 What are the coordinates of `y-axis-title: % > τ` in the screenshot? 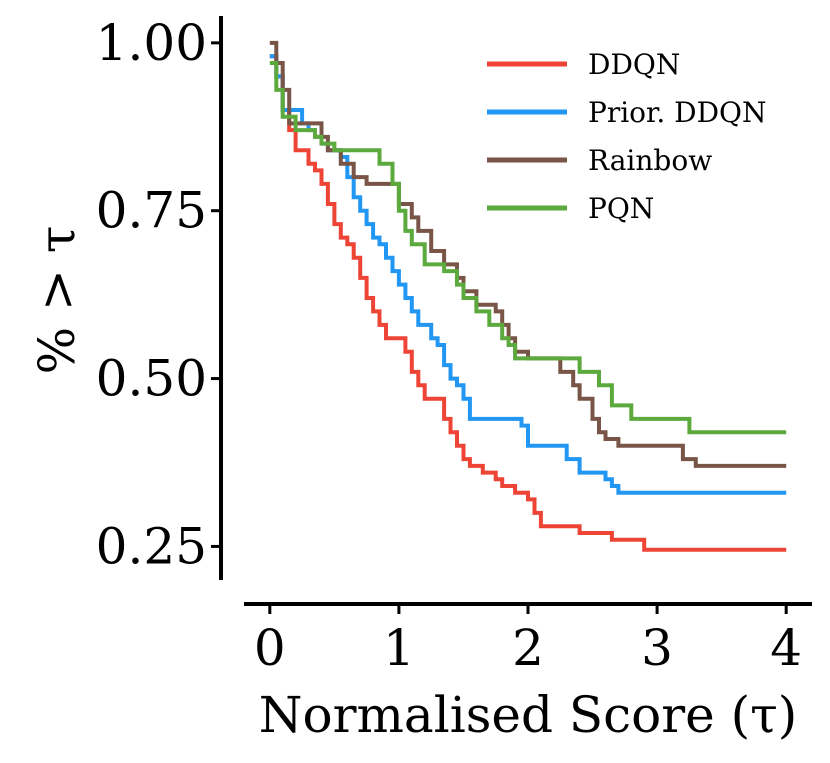 It's located at (57, 300).